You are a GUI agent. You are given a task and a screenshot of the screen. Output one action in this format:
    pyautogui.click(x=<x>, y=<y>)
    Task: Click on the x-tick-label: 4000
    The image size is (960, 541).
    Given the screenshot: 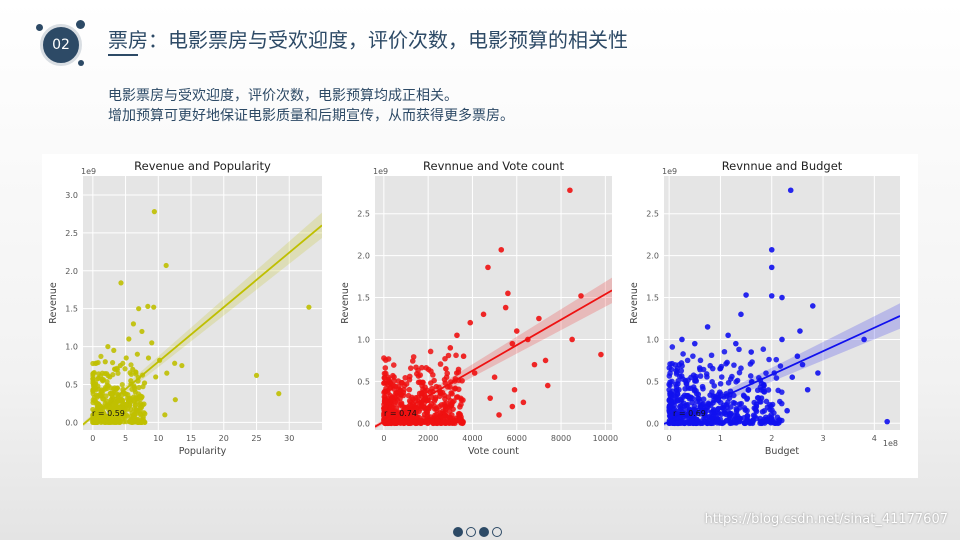 What is the action you would take?
    pyautogui.click(x=472, y=438)
    